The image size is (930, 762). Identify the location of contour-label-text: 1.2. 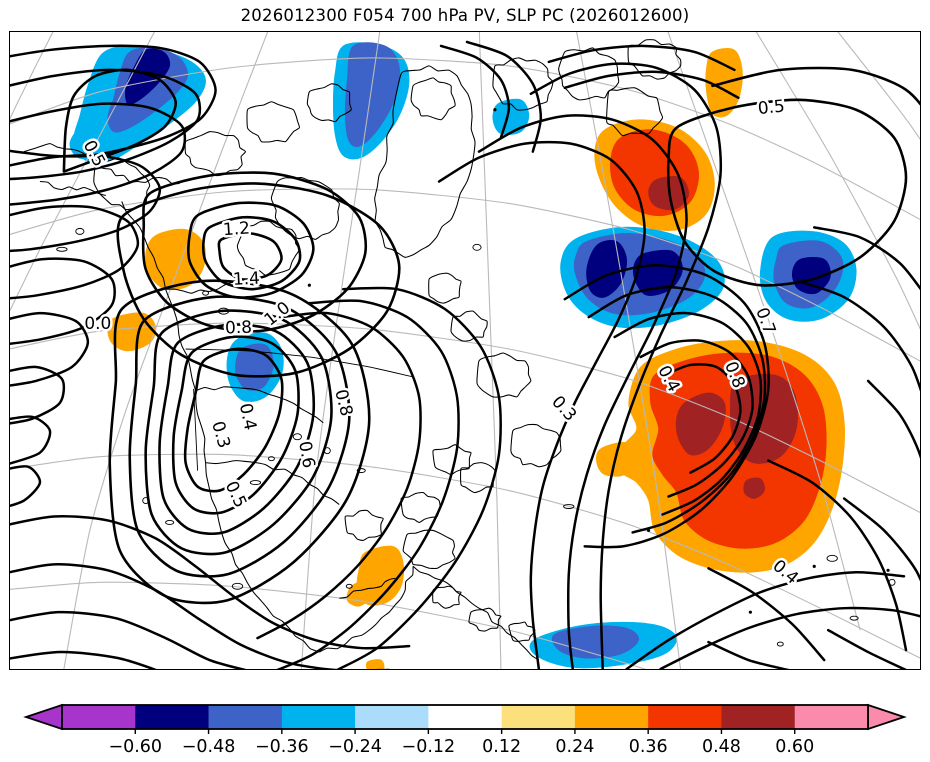
(236, 228).